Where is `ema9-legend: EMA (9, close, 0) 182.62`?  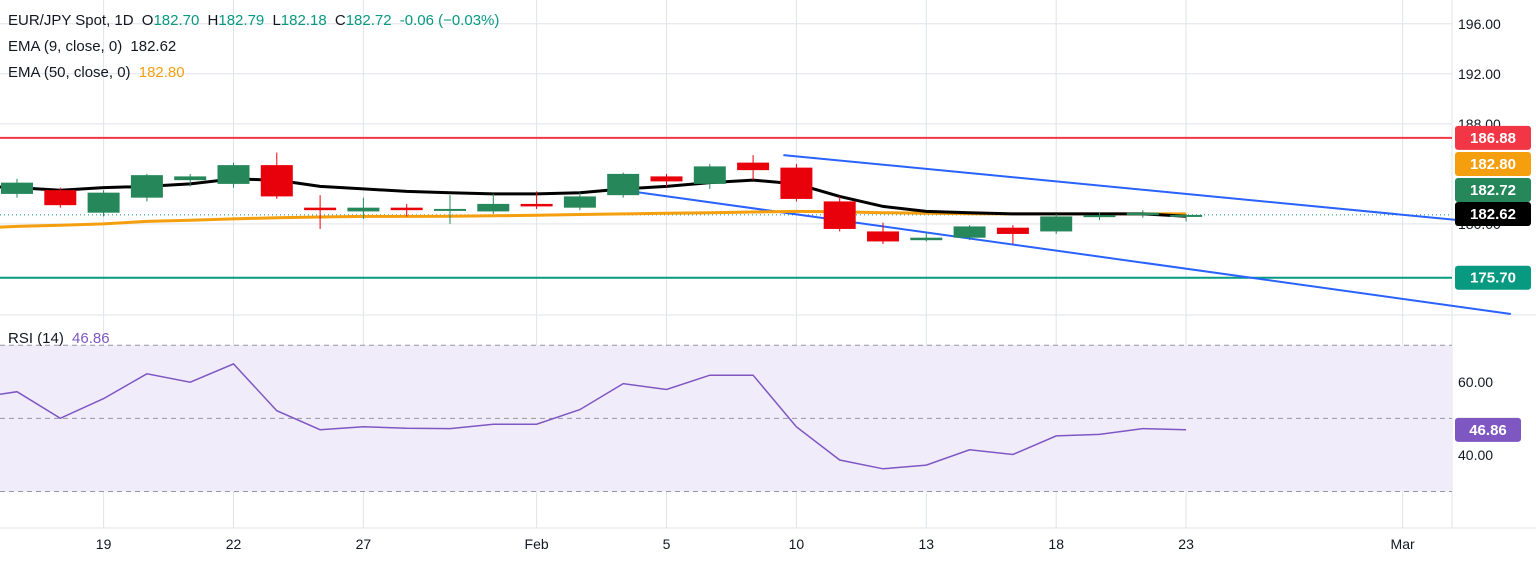
ema9-legend: EMA (9, close, 0) 182.62 is located at coordinates (94, 46).